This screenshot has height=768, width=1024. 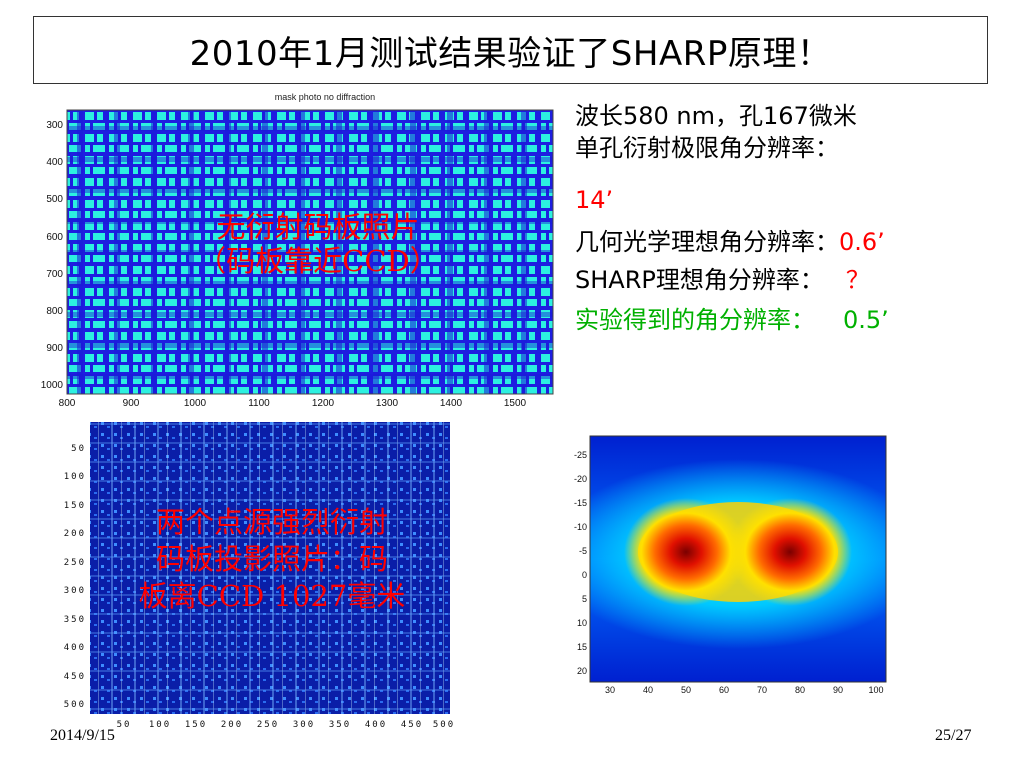 I want to click on slide-title: 2010年1月测试结果验证了SHARP原理！, so click(x=510, y=53).